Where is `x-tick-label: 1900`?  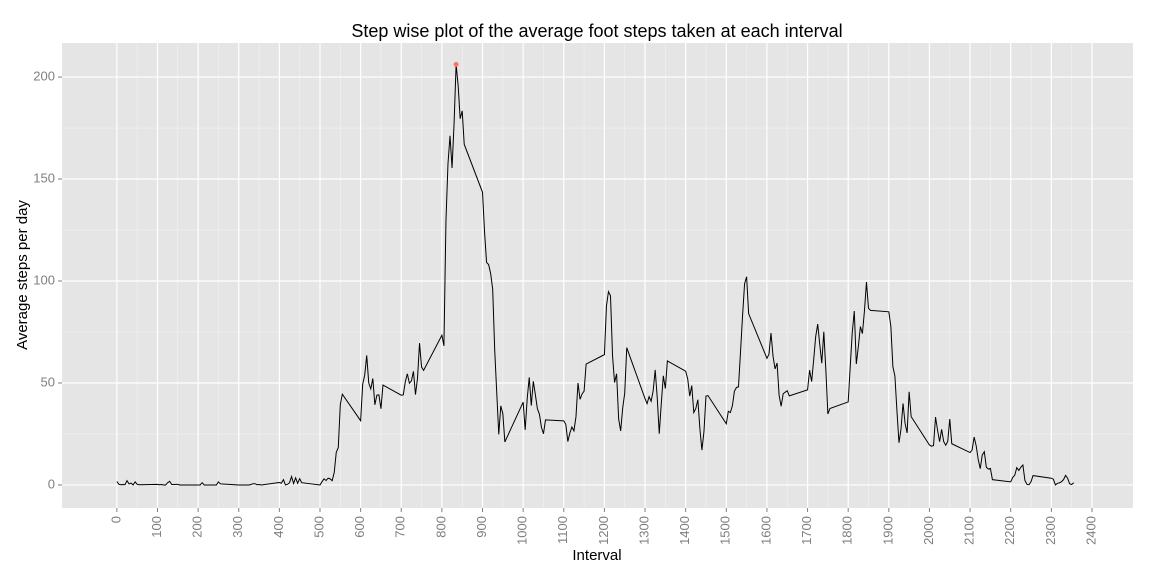 x-tick-label: 1900 is located at coordinates (887, 530).